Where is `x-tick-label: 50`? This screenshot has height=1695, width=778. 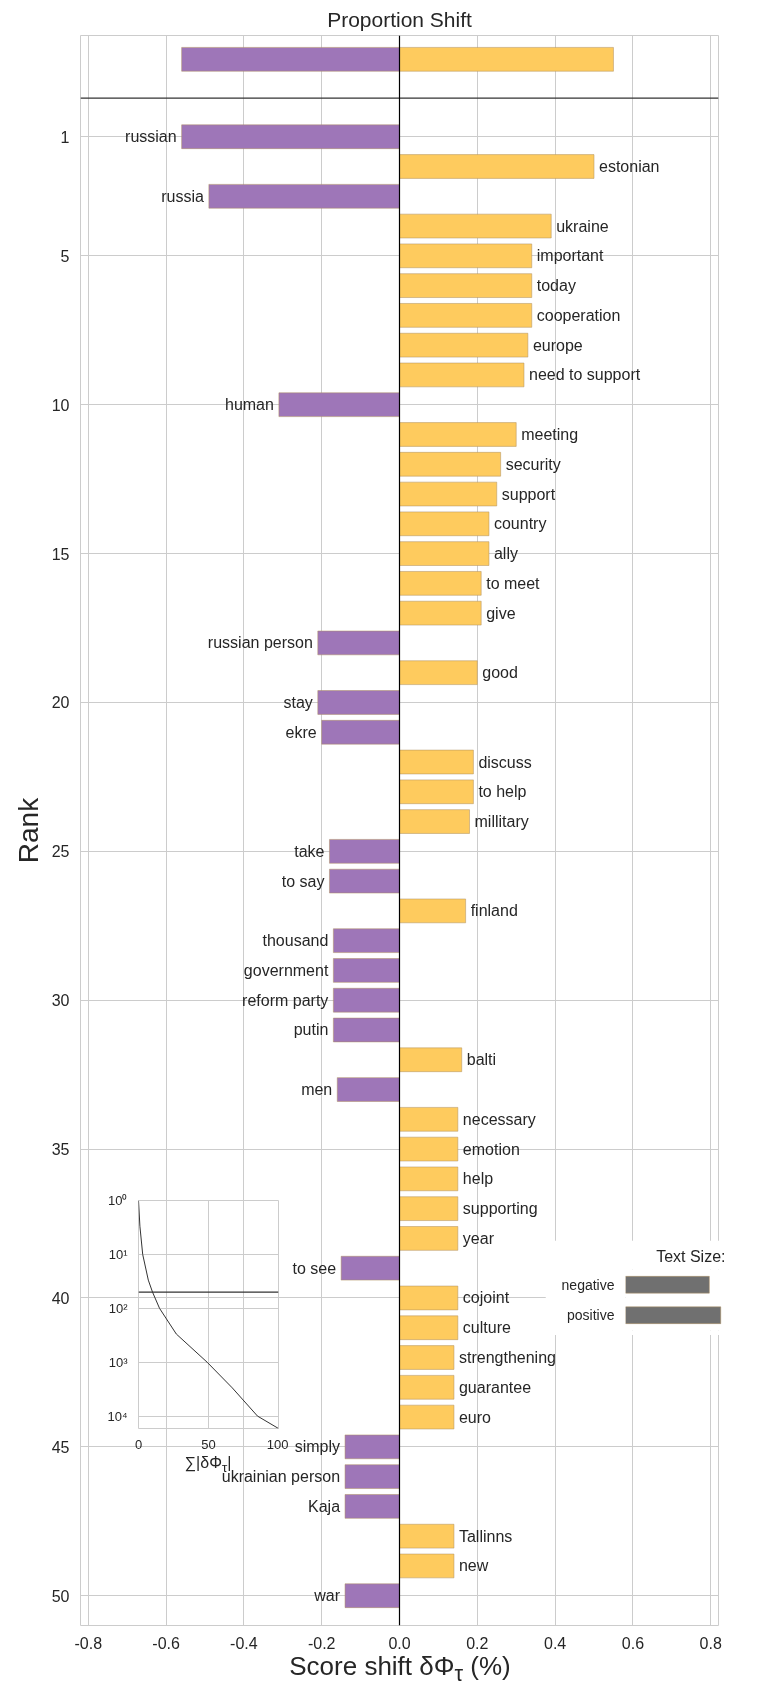
x-tick-label: 50 is located at coordinates (208, 1444).